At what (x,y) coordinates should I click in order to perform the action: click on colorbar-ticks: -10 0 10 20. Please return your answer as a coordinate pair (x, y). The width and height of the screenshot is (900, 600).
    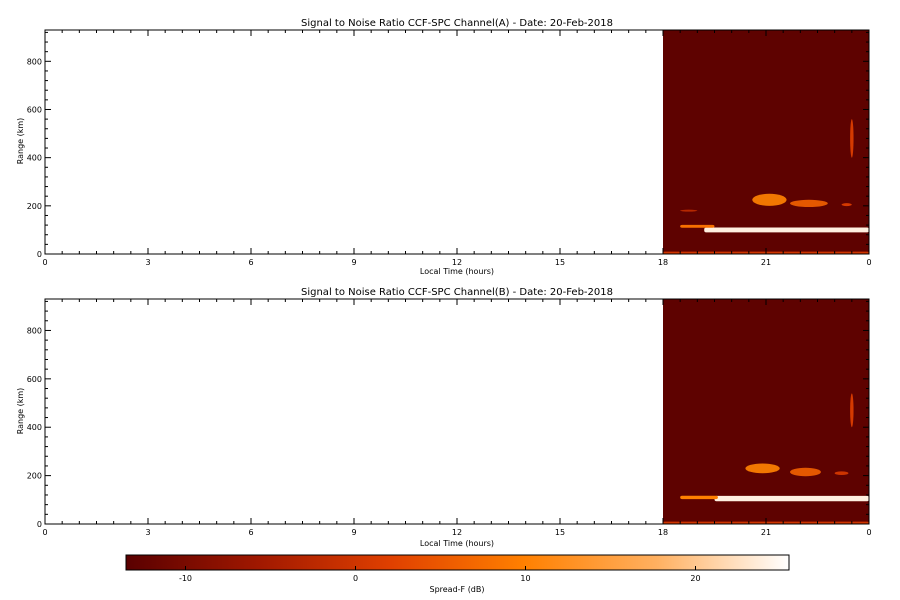
    Looking at the image, I should click on (440, 578).